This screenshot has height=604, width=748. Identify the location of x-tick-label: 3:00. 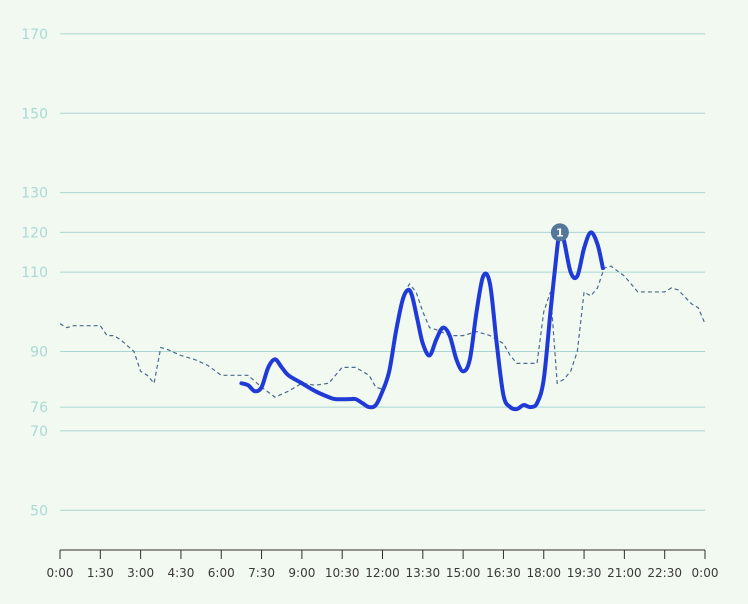
(140, 573).